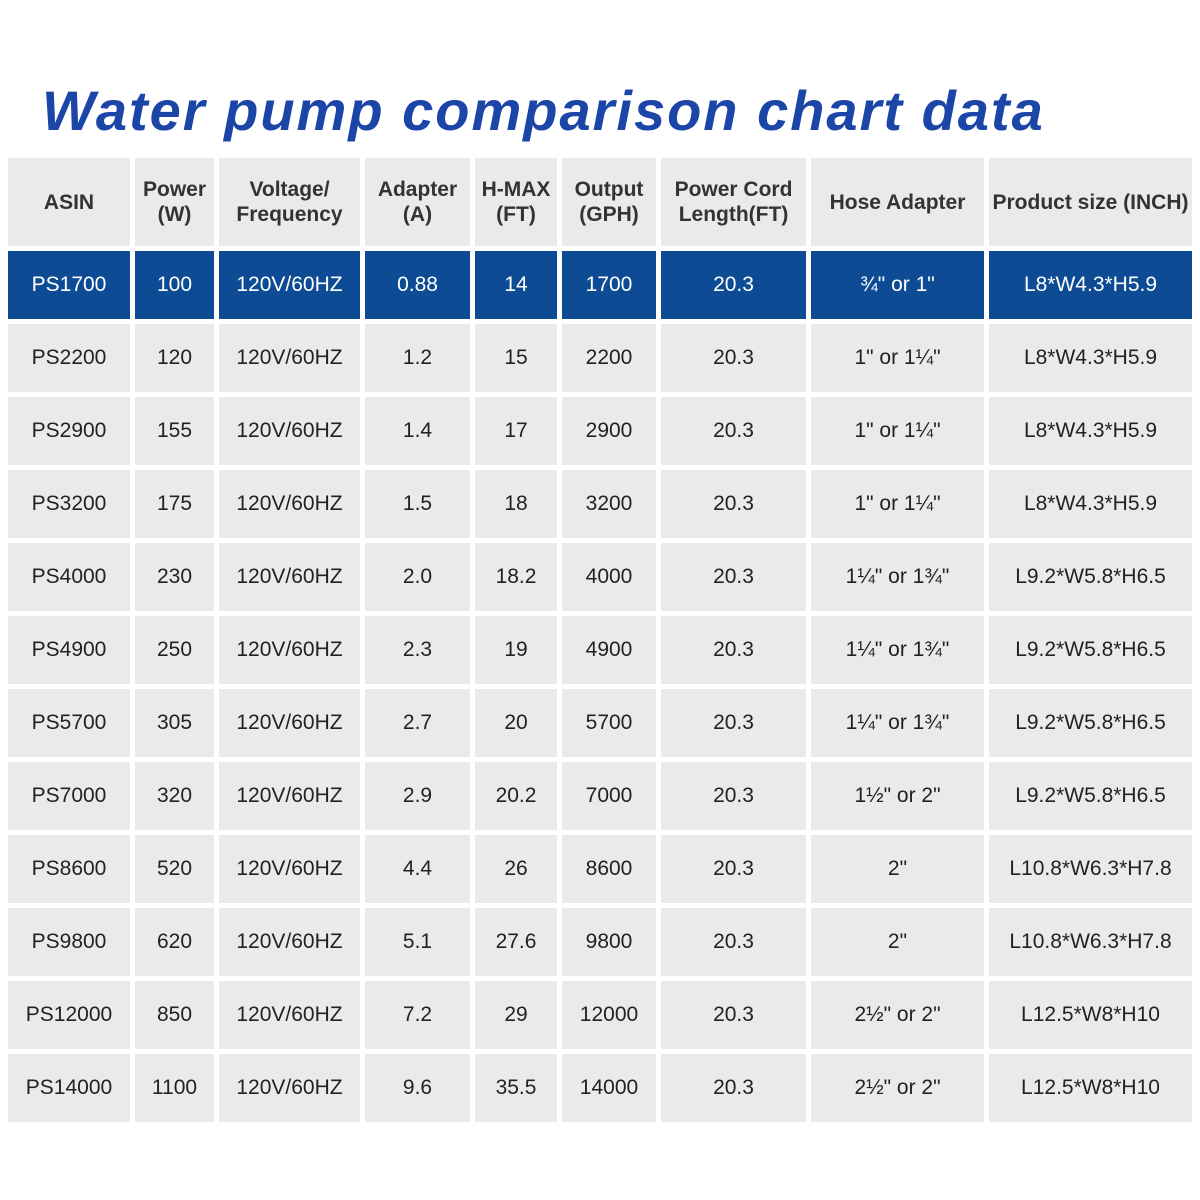  What do you see at coordinates (69, 1088) in the screenshot?
I see `table-cell: PS14000` at bounding box center [69, 1088].